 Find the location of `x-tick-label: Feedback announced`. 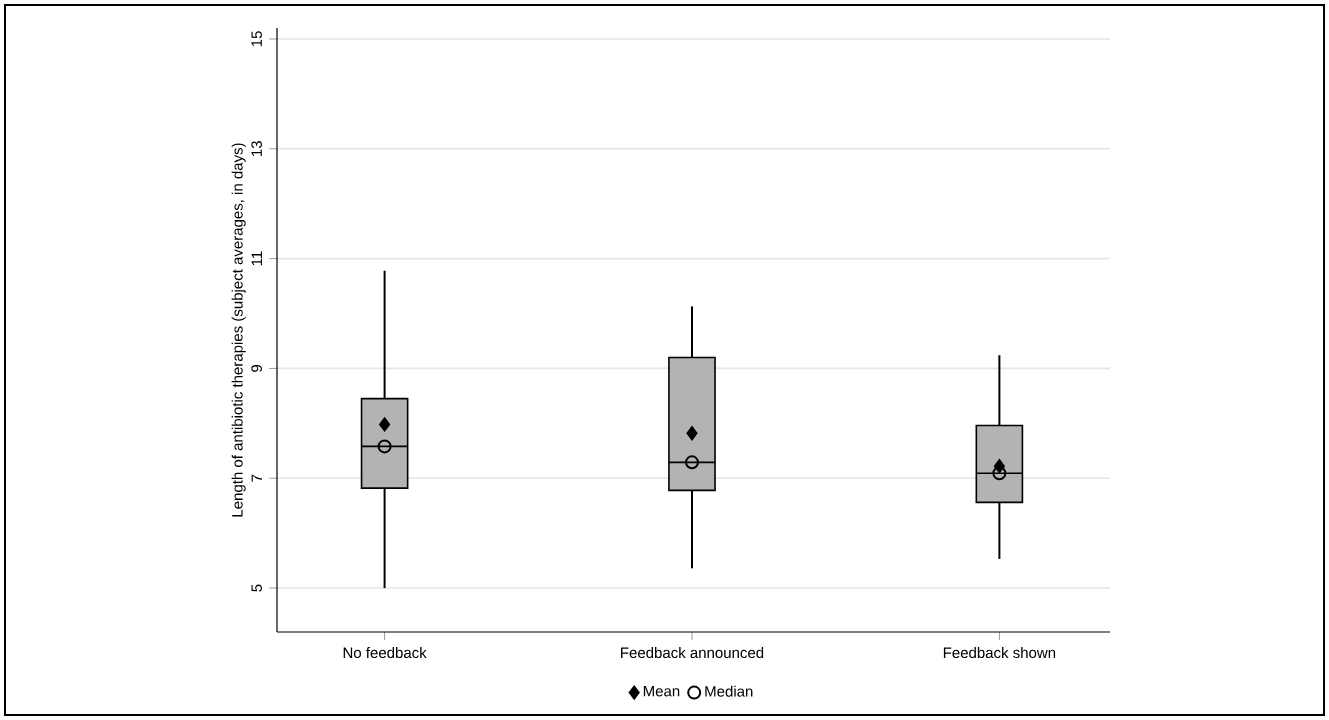

x-tick-label: Feedback announced is located at coordinates (692, 653).